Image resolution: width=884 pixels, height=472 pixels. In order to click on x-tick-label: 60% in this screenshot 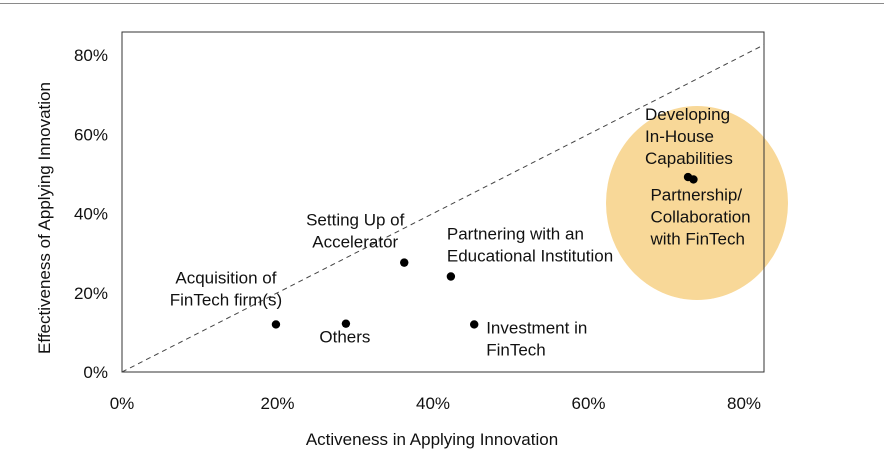, I will do `click(588, 403)`.